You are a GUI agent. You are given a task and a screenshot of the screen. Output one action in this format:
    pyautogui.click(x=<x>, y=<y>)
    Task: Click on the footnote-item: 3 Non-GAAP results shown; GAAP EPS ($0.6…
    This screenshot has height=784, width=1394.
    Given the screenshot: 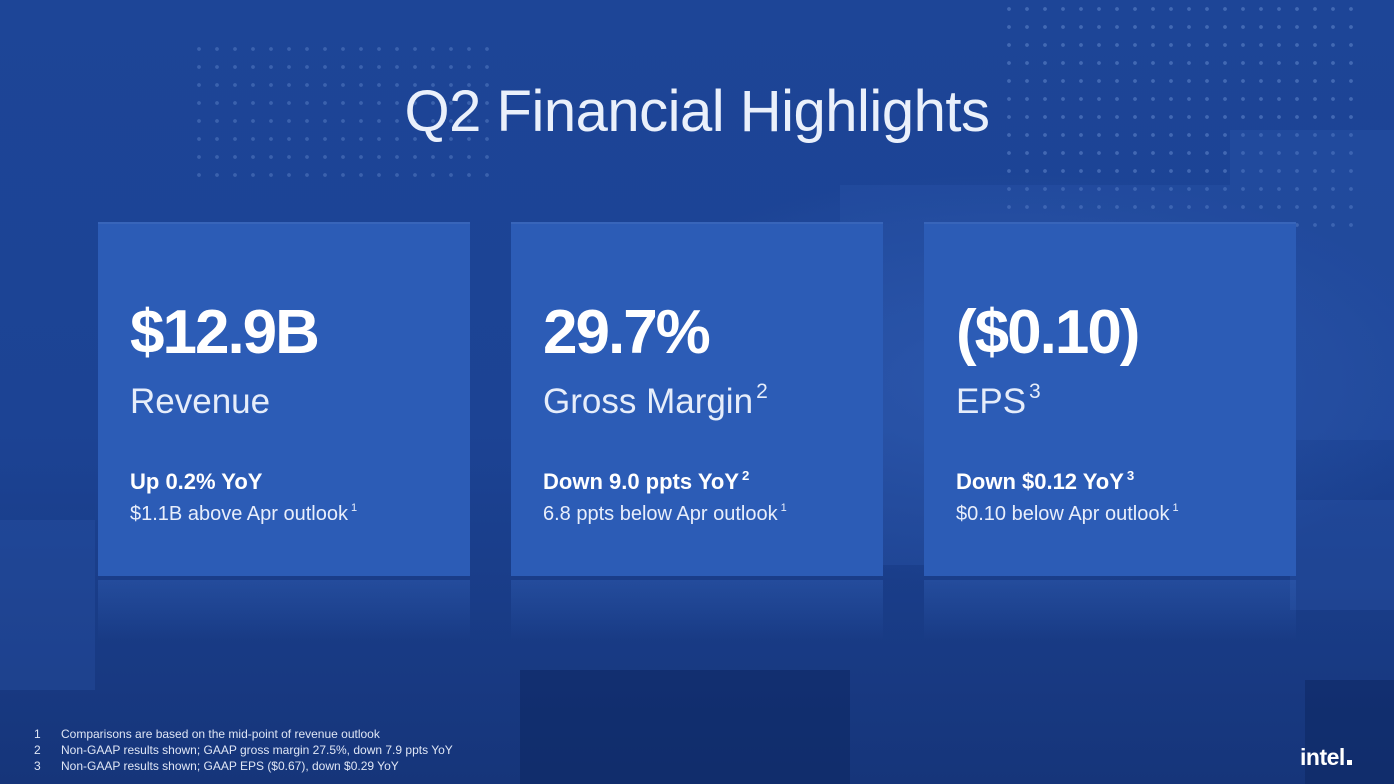 What is the action you would take?
    pyautogui.click(x=243, y=766)
    